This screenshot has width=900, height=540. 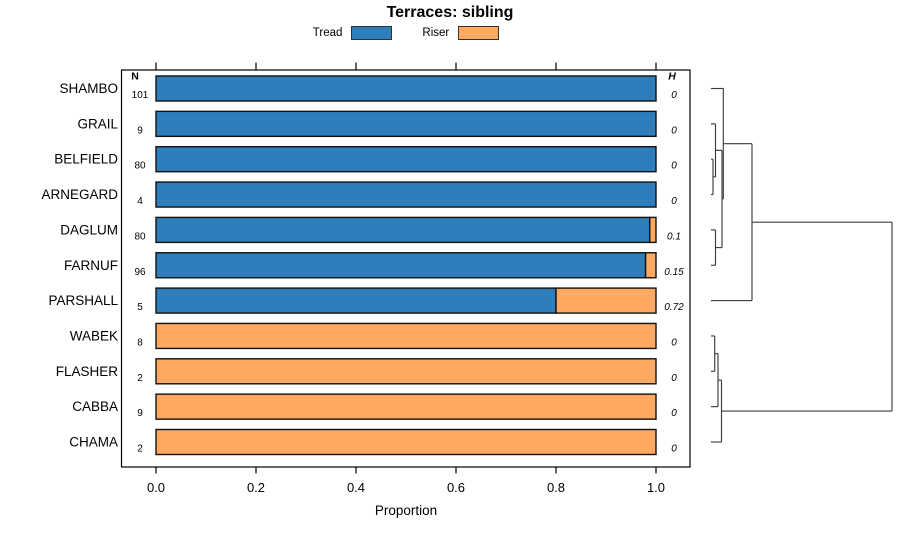 What do you see at coordinates (79, 194) in the screenshot?
I see `row-label: ARNEGARD` at bounding box center [79, 194].